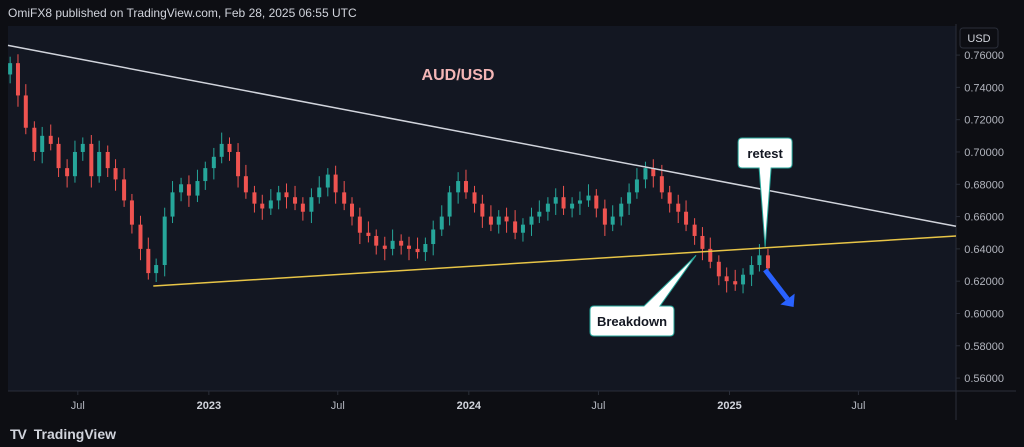 This screenshot has height=447, width=1024. I want to click on price-tick-label: 0.62000, so click(984, 282).